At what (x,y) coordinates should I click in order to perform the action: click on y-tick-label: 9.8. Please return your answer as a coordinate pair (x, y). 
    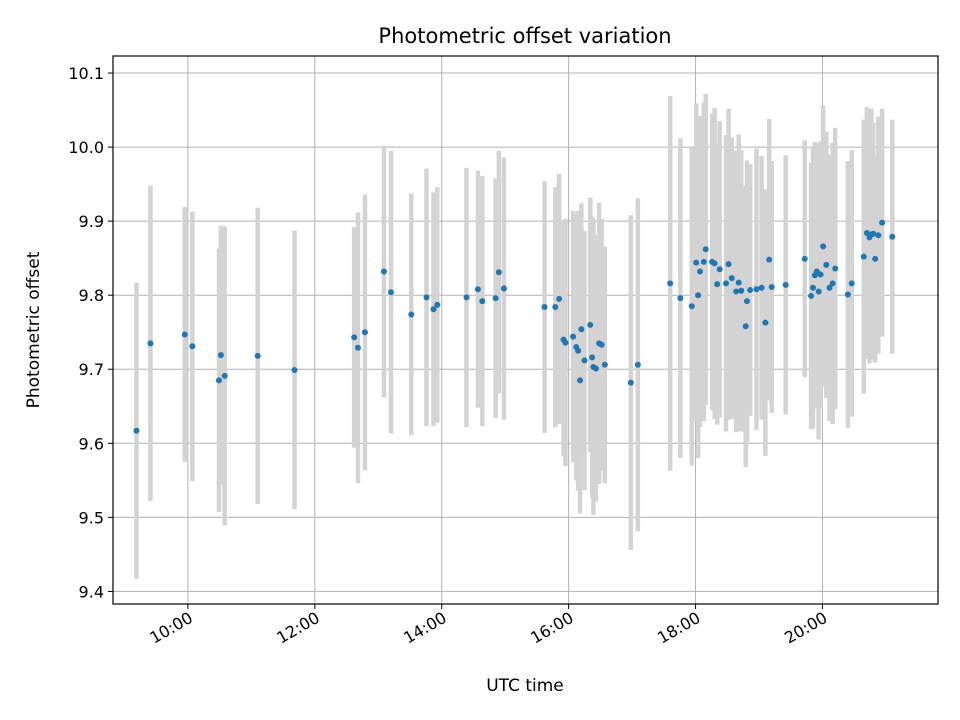
    Looking at the image, I should click on (91, 295).